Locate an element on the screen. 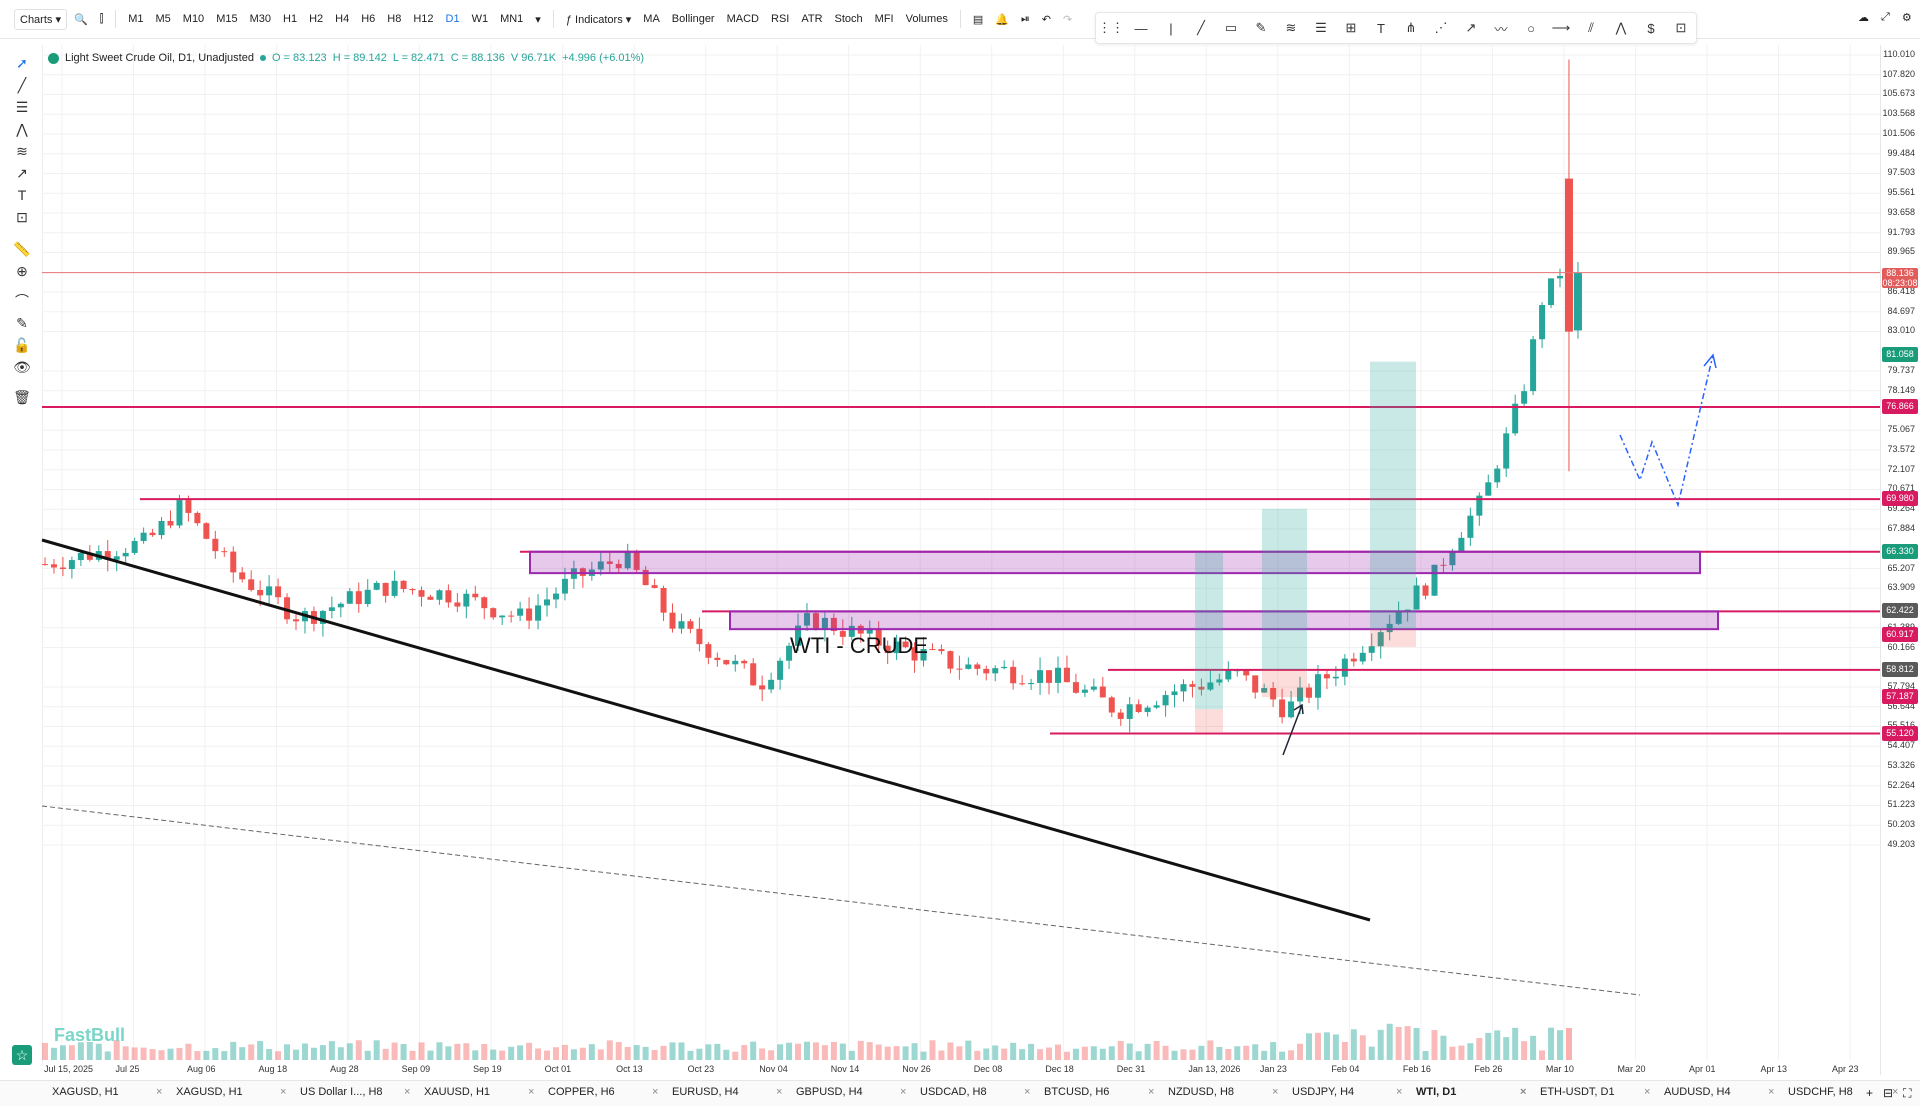 The image size is (1920, 1106). instrument-tab: USDCAD, H8 × is located at coordinates (975, 1092).